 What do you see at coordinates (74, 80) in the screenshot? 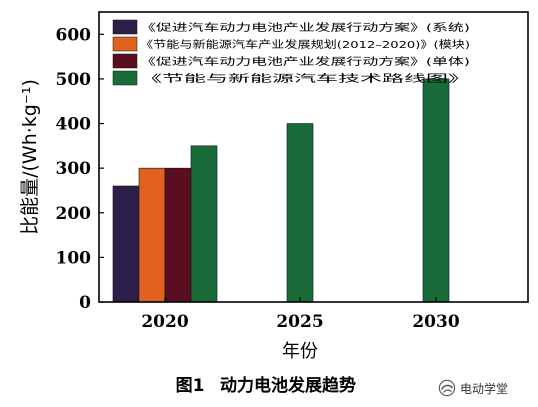
I see `y-tick-label: 500` at bounding box center [74, 80].